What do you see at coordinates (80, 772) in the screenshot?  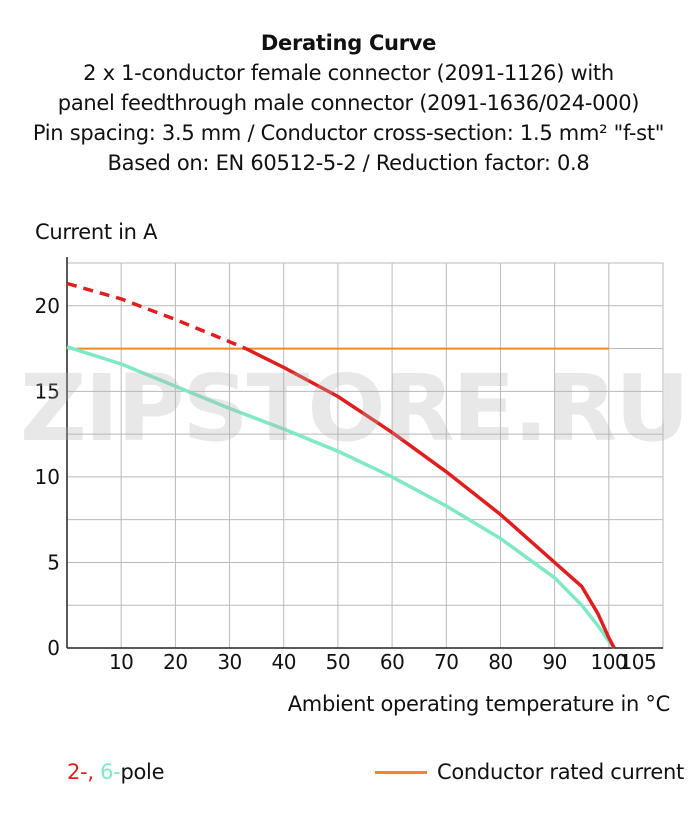 I see `legend-2-pole: 2-,` at bounding box center [80, 772].